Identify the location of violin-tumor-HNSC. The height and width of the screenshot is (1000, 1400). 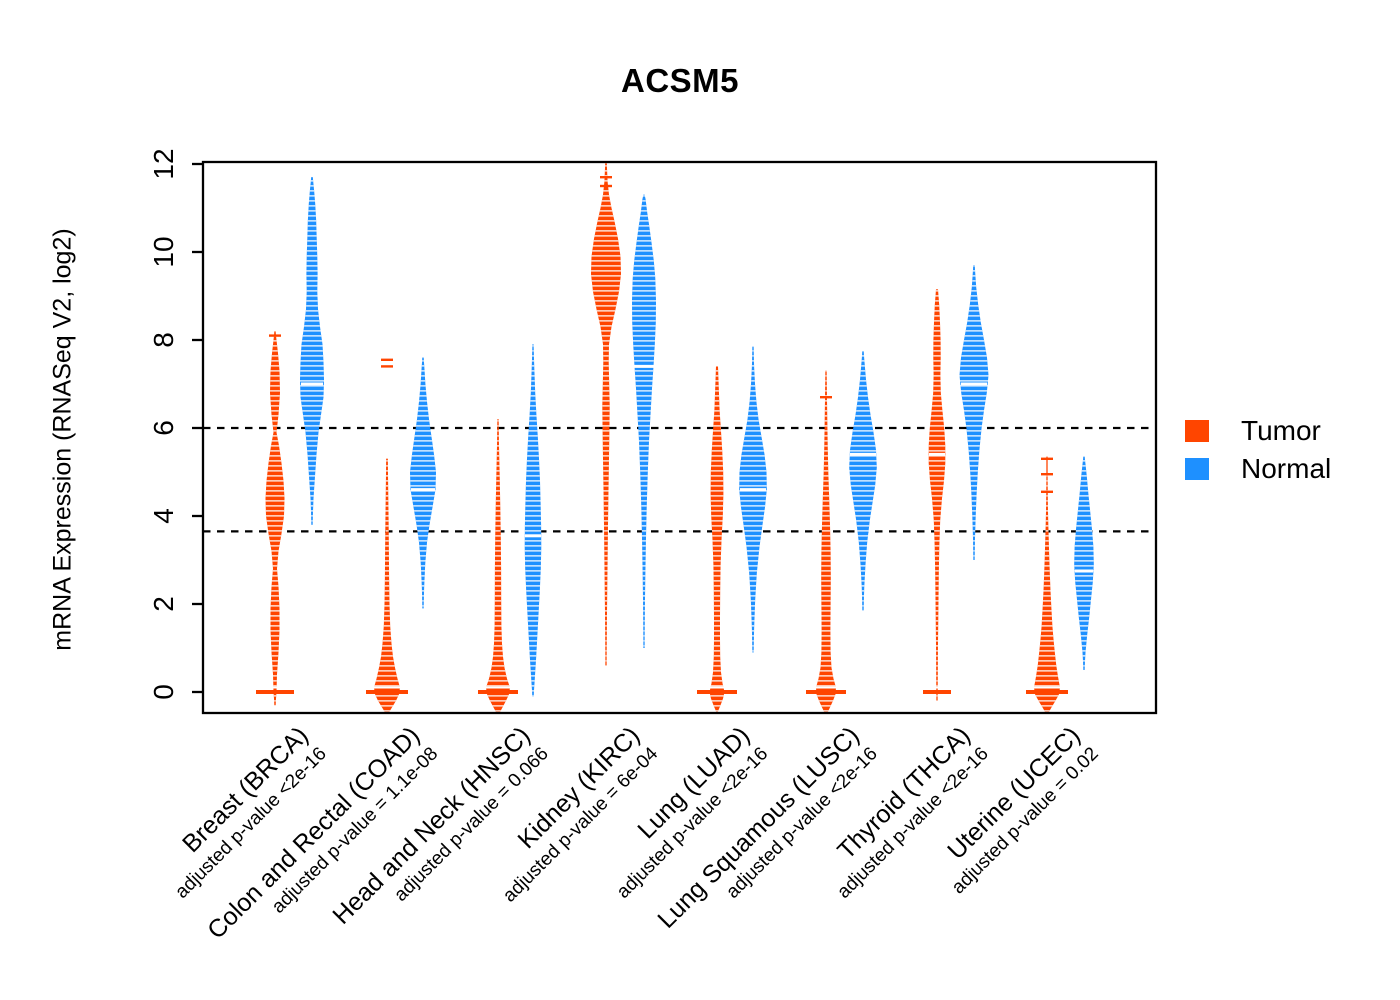
(498, 566).